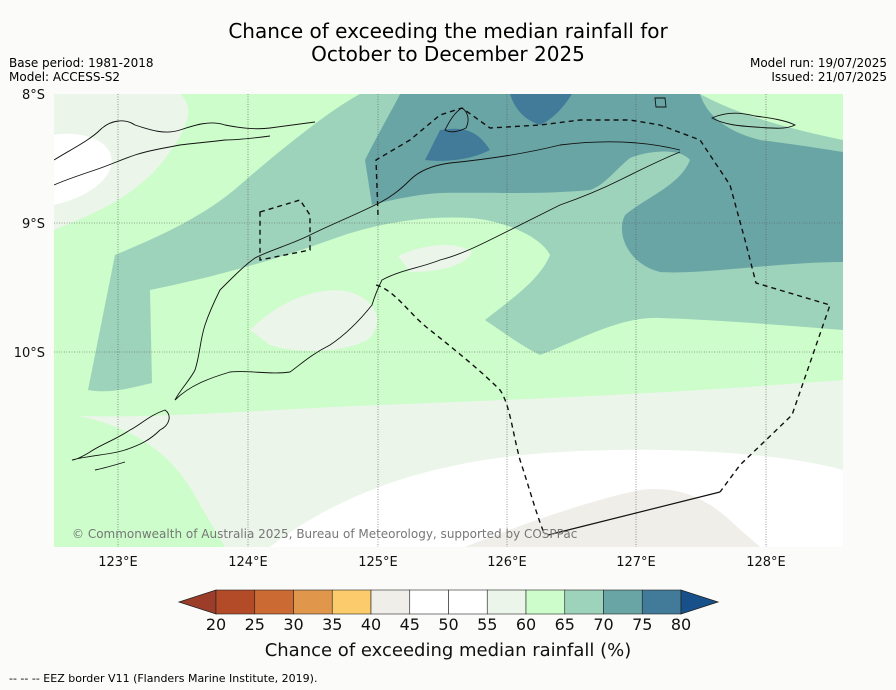  I want to click on colorbar-tick-label: 35, so click(332, 624).